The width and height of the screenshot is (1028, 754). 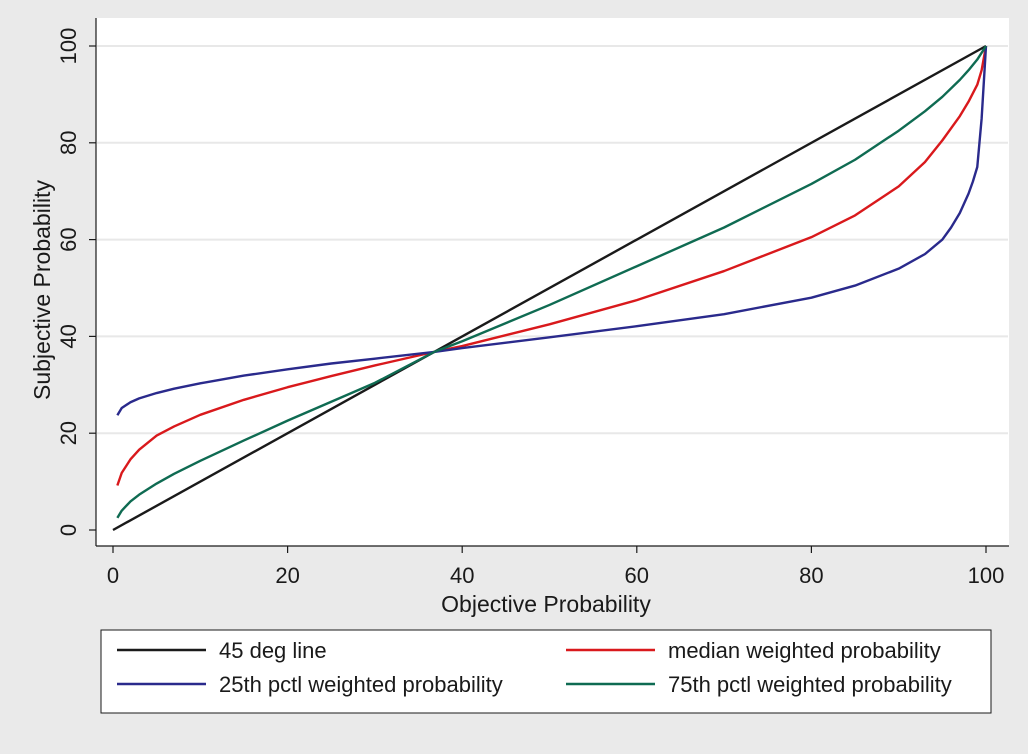 What do you see at coordinates (273, 650) in the screenshot?
I see `legend-label-0: 45 deg line` at bounding box center [273, 650].